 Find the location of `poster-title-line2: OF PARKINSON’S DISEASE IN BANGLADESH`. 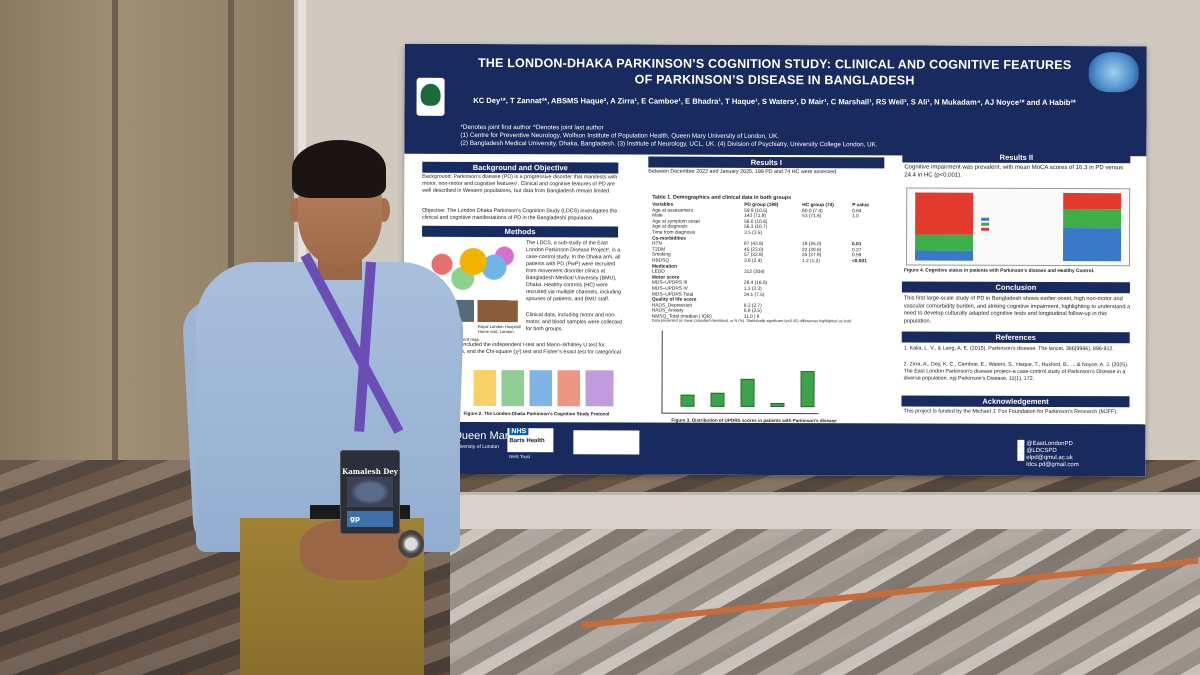

poster-title-line2: OF PARKINSON’S DISEASE IN BANGLADESH is located at coordinates (774, 80).